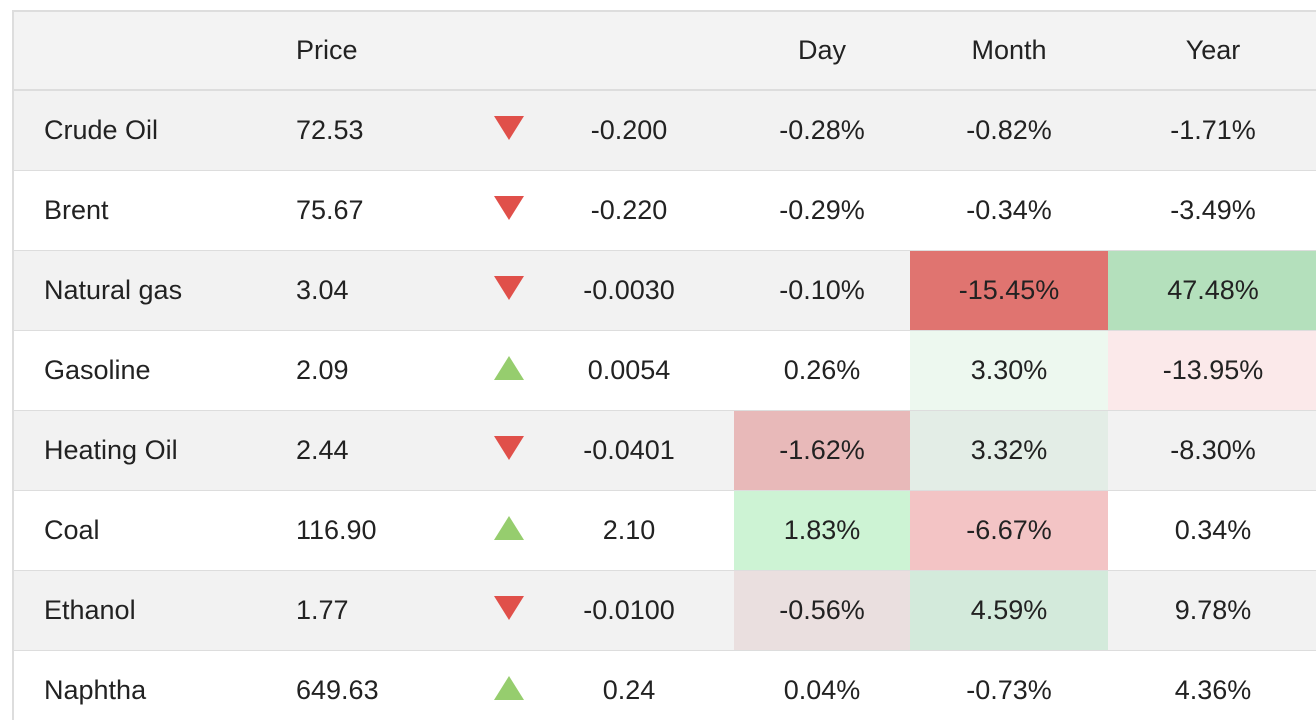  Describe the element at coordinates (140, 610) in the screenshot. I see `commodity-name: Ethanol` at that location.